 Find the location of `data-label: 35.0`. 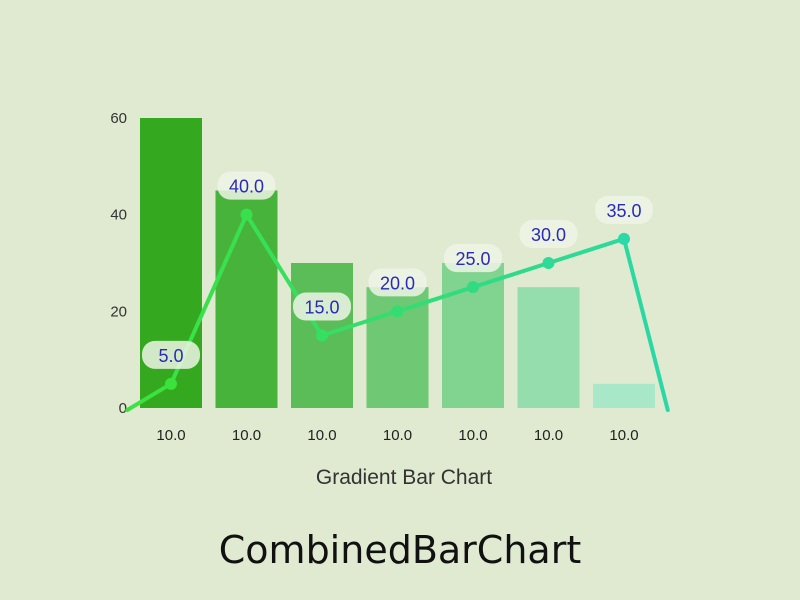

data-label: 35.0 is located at coordinates (623, 211).